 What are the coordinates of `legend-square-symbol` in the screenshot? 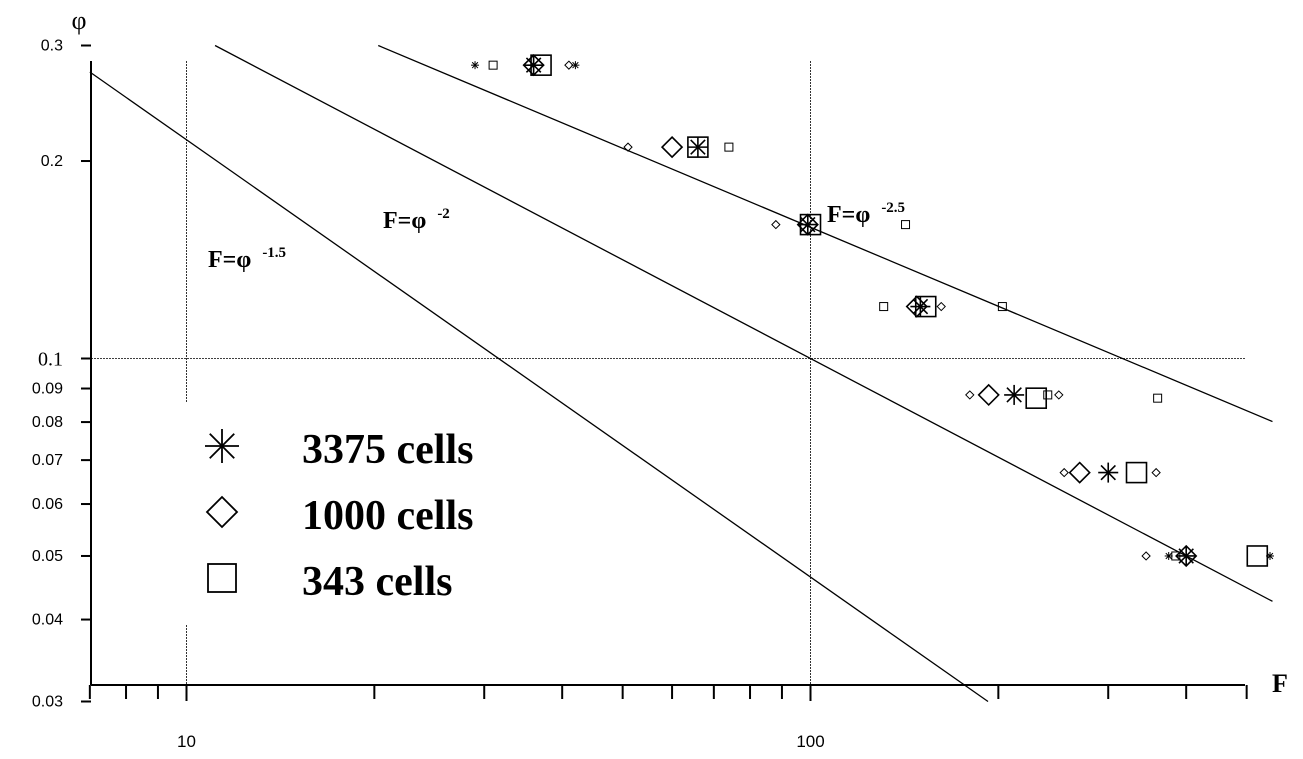 It's located at (222, 578).